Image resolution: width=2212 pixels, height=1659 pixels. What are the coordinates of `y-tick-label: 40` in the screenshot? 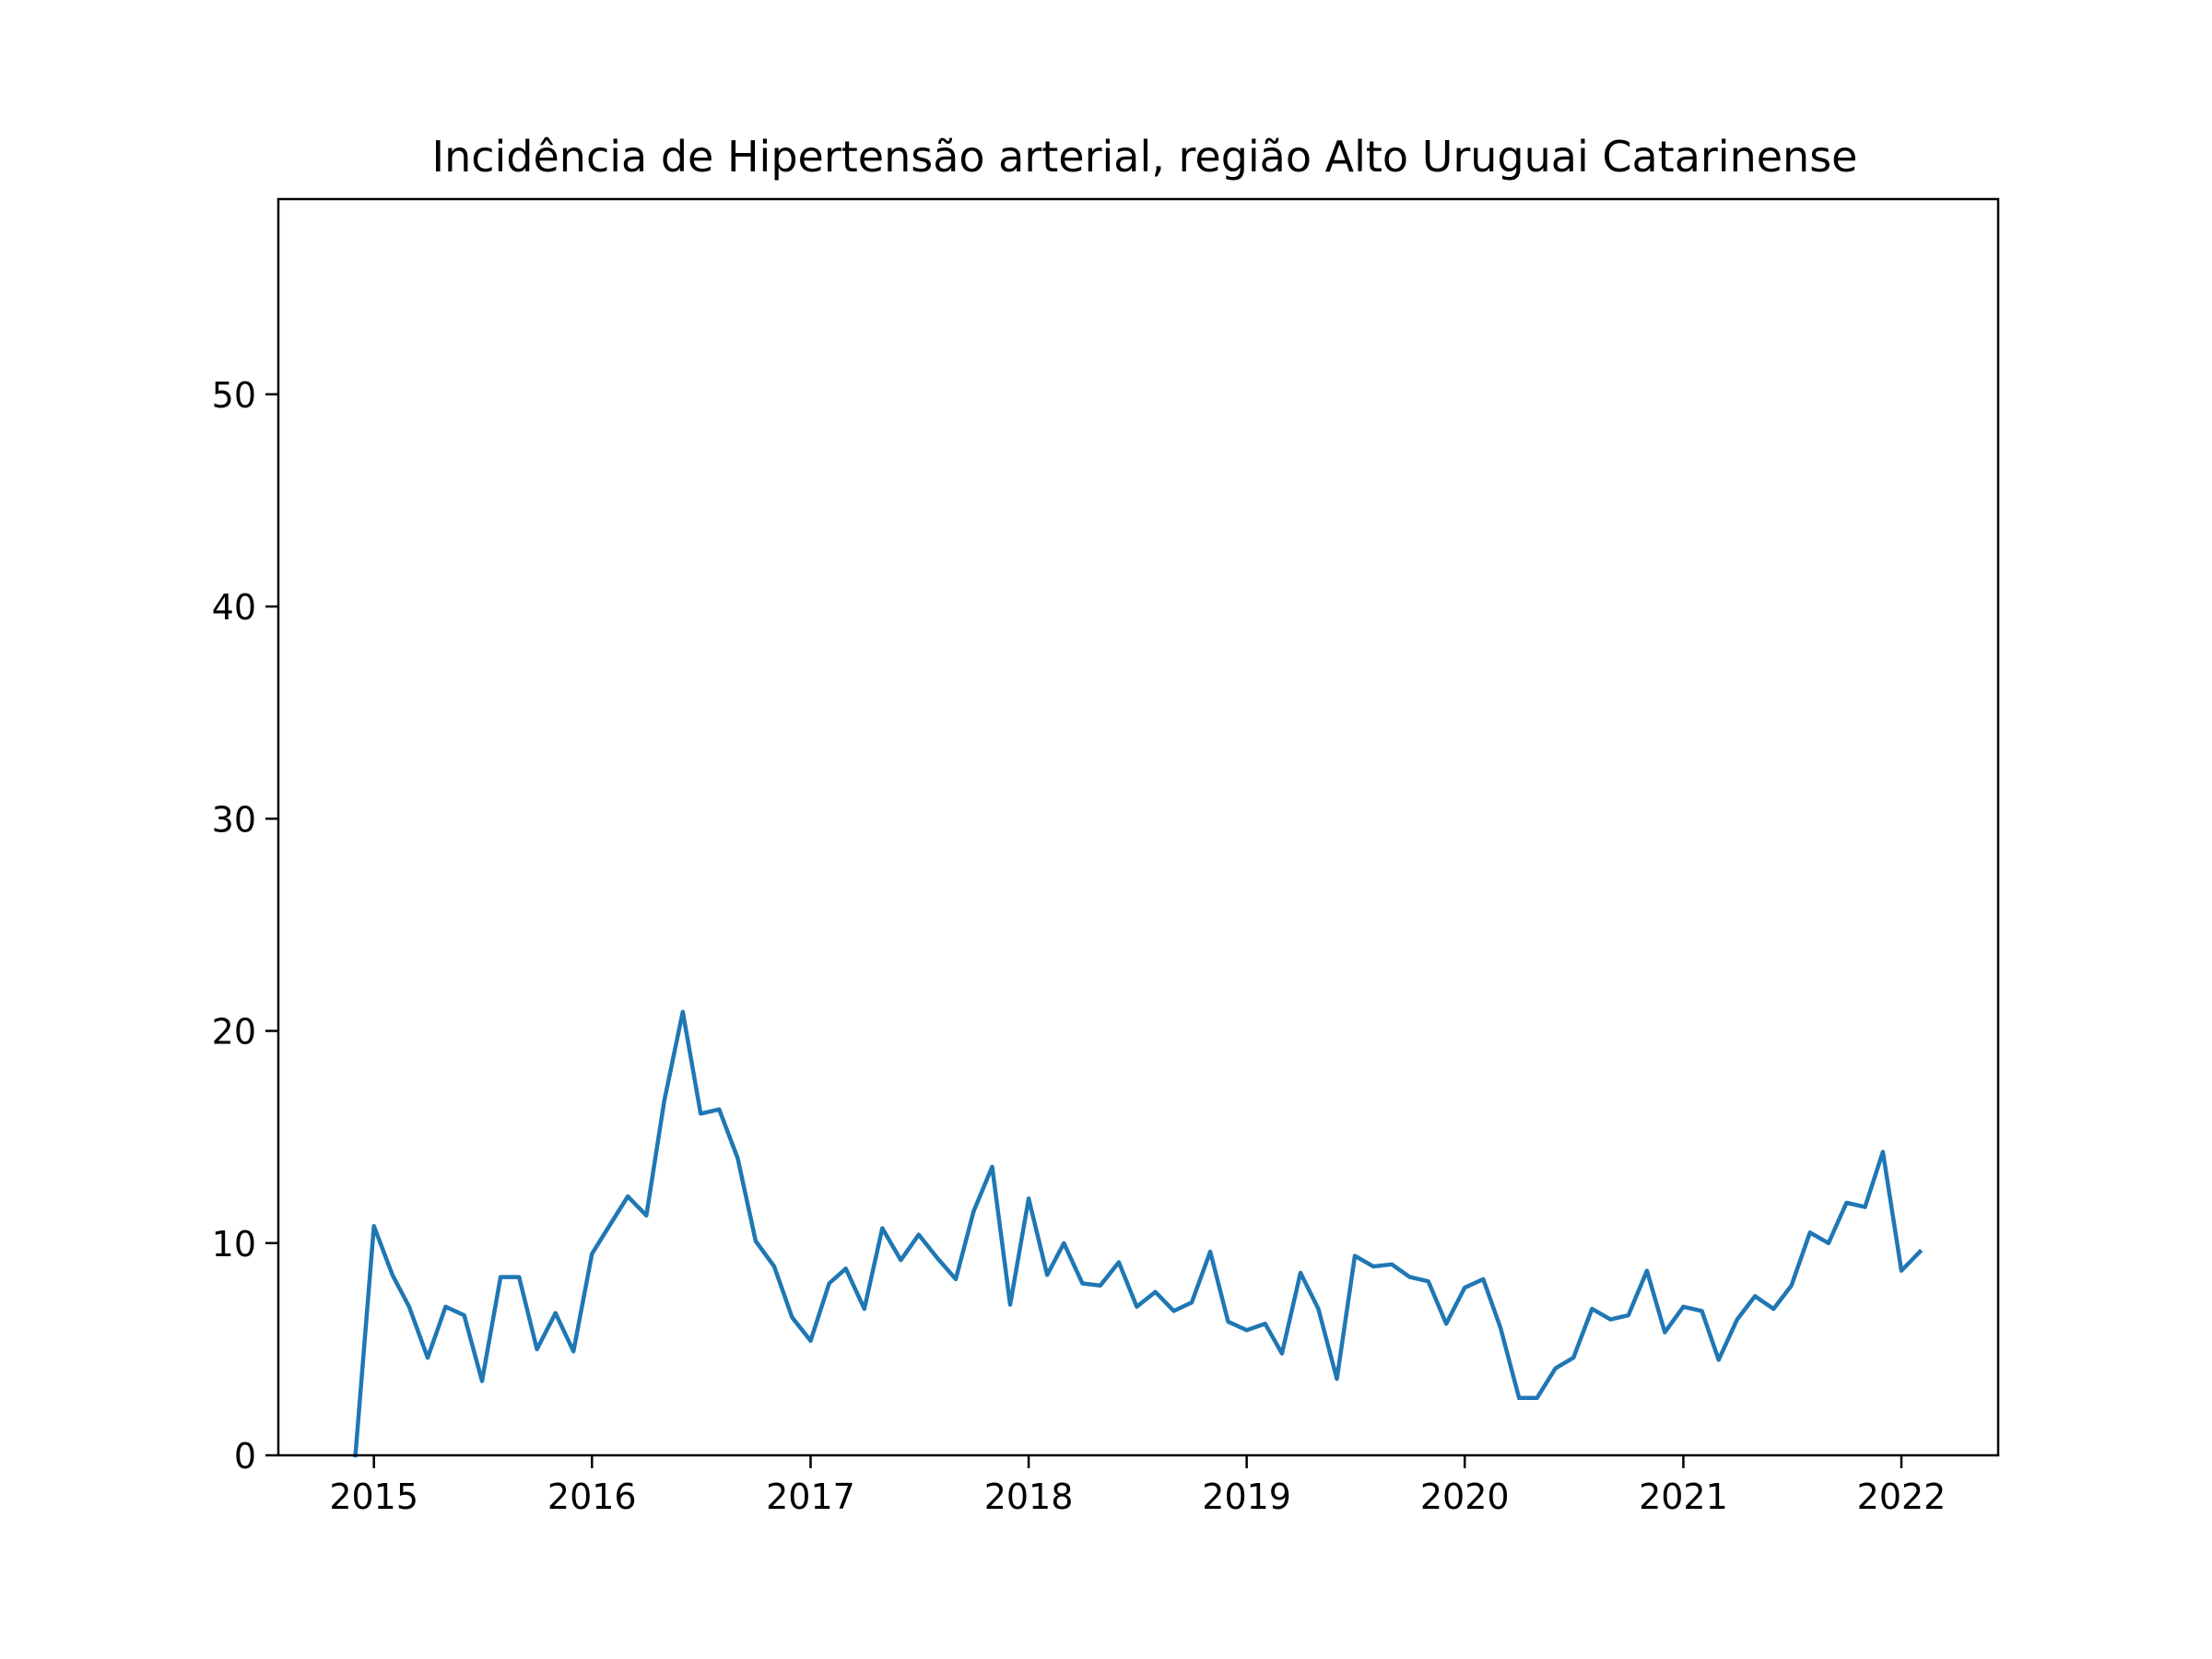 It's located at (234, 607).